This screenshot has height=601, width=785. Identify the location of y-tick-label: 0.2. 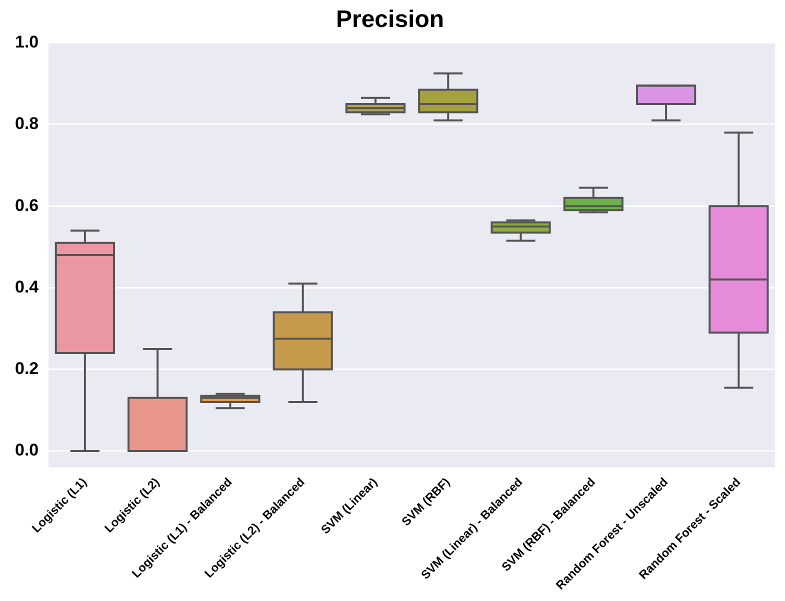
(26, 368).